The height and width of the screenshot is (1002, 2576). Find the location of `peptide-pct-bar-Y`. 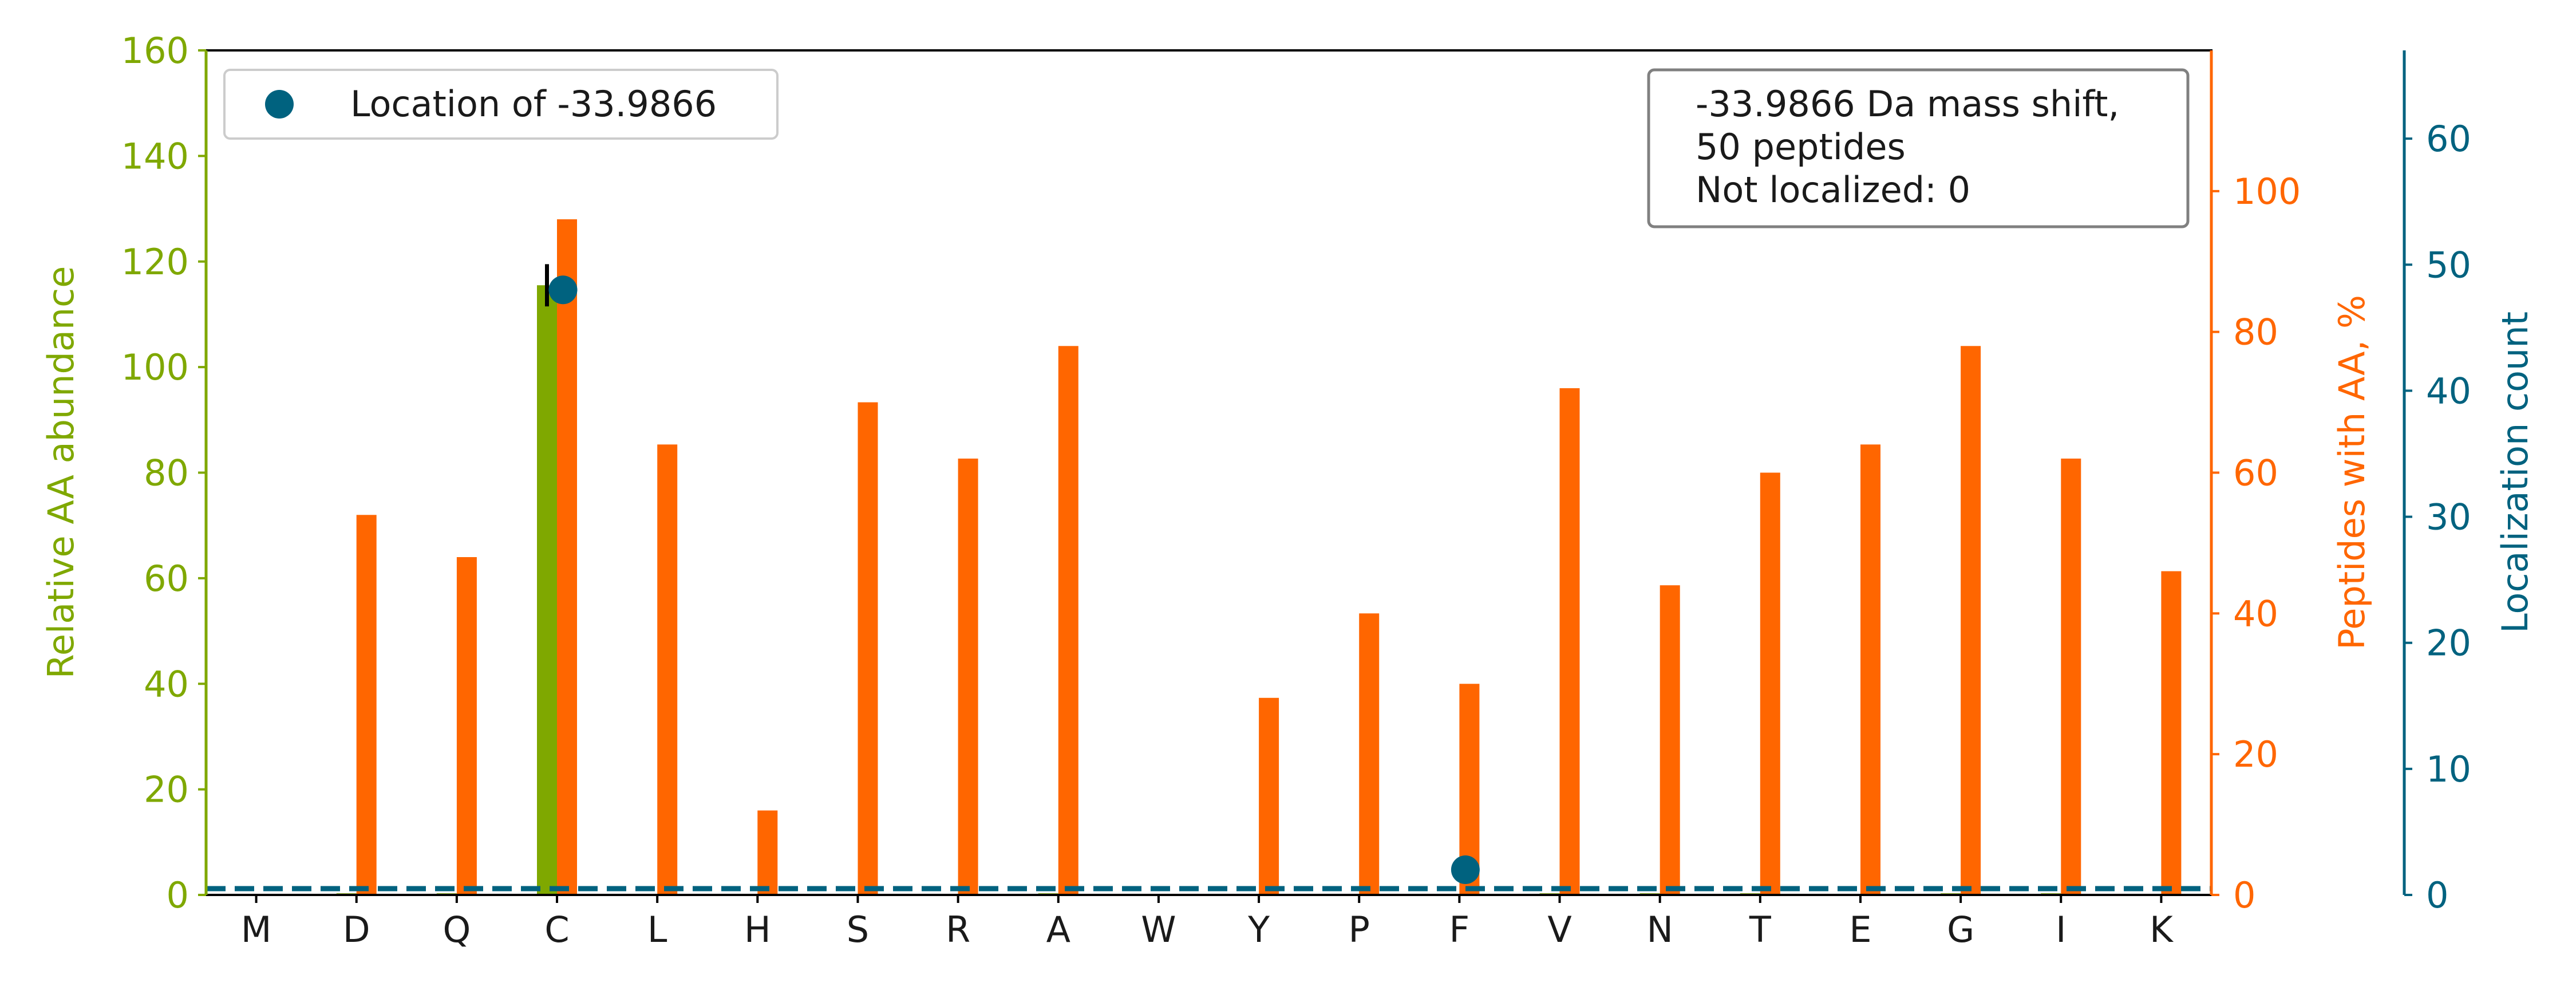

peptide-pct-bar-Y is located at coordinates (1269, 796).